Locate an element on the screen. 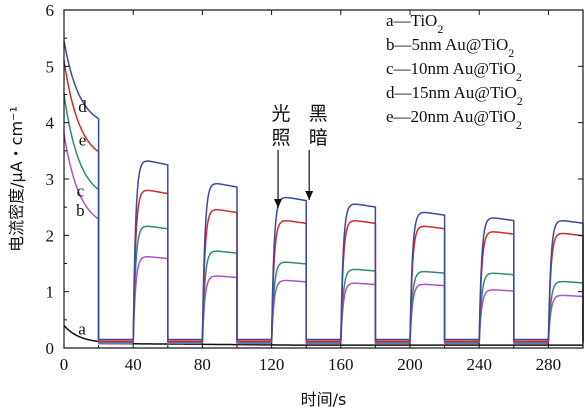 Image resolution: width=585 pixels, height=413 pixels. y-tick-label: 6 is located at coordinates (50, 10).